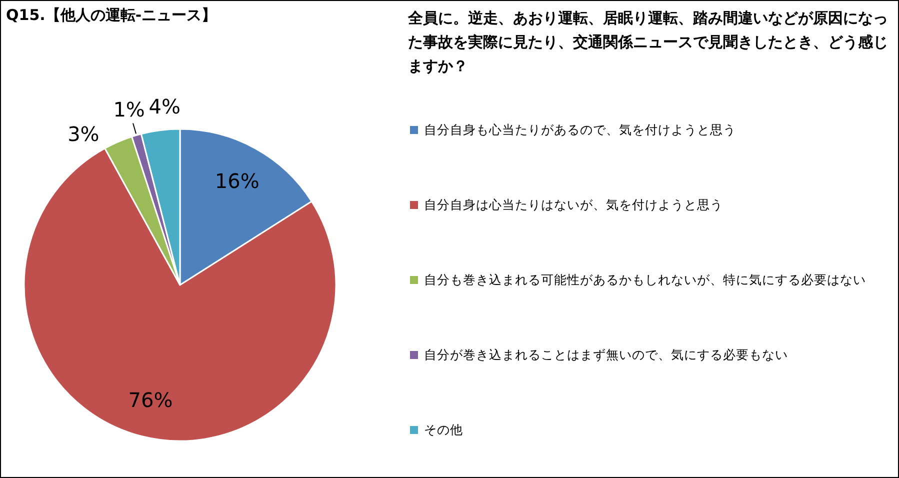 This screenshot has width=899, height=478. Describe the element at coordinates (606, 354) in the screenshot. I see `legend-label: 自分が巻き込まれることはまず無いので、気にする必要もない` at that location.